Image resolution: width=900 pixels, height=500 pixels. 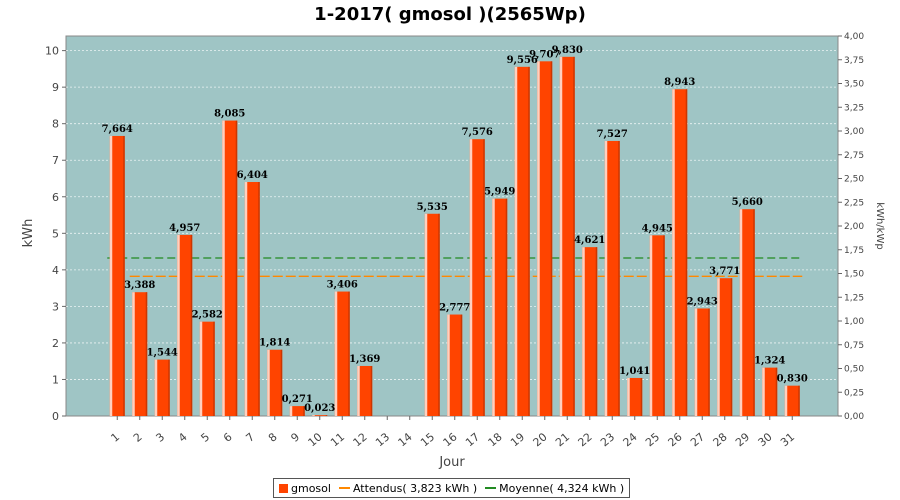 What do you see at coordinates (55, 416) in the screenshot?
I see `y-tick-label: 0` at bounding box center [55, 416].